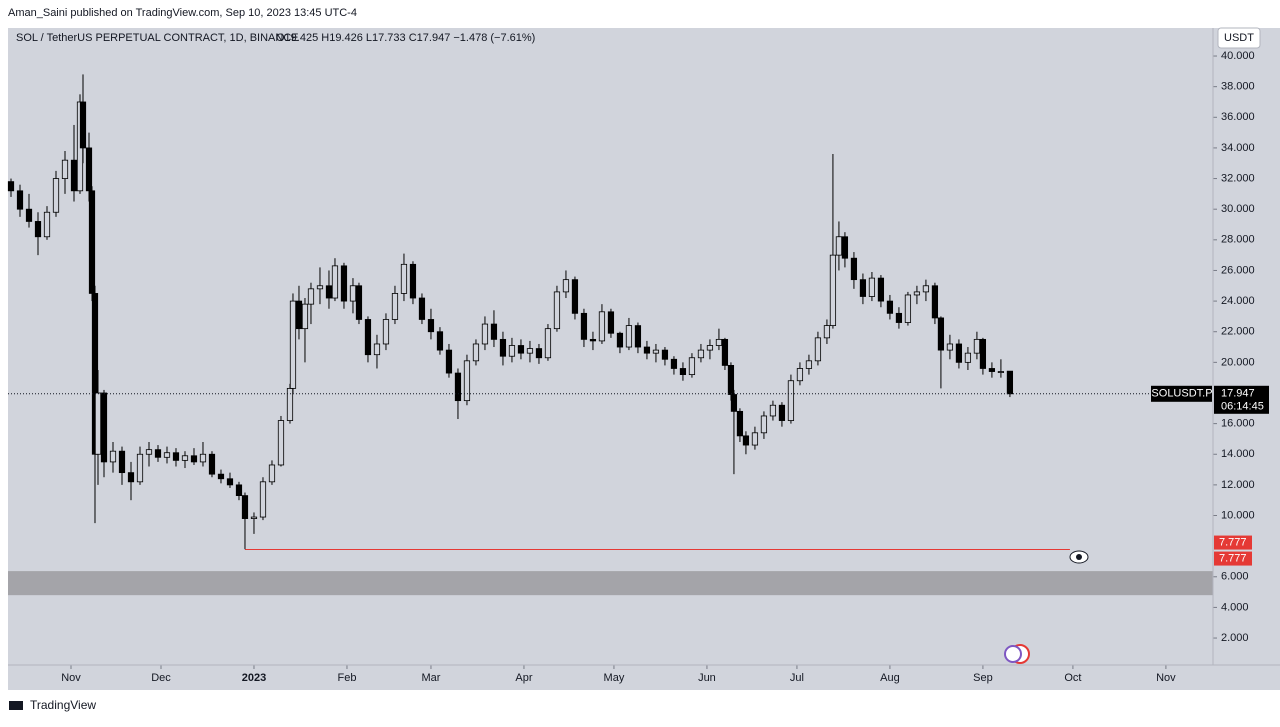  I want to click on eye-pupil, so click(1079, 557).